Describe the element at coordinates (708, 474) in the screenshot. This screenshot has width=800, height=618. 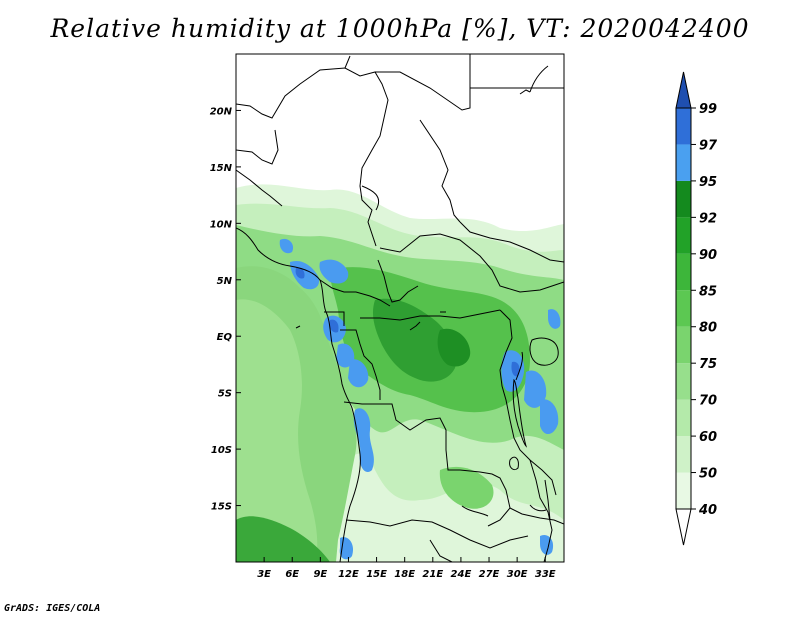
I see `colorbar-label: 50` at that location.